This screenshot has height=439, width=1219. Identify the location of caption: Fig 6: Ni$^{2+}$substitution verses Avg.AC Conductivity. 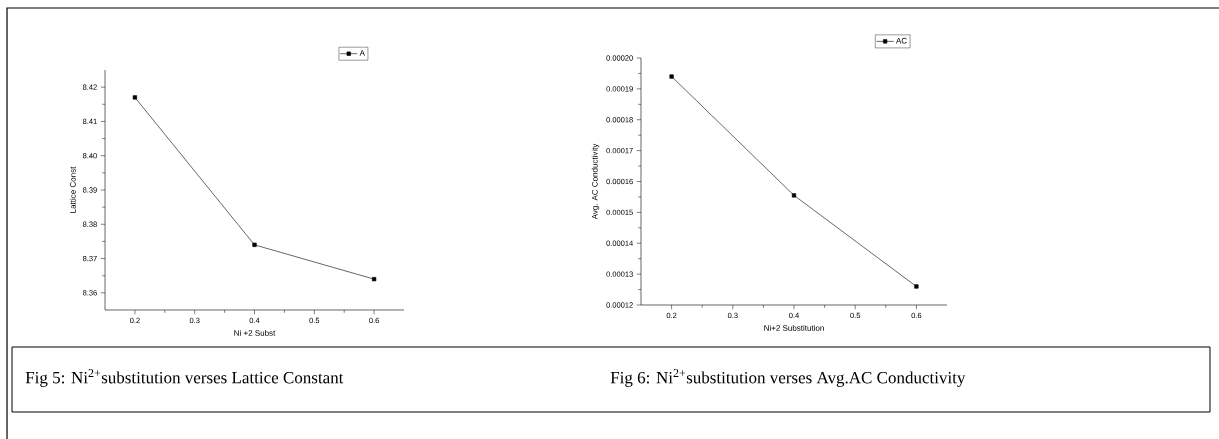
(788, 378).